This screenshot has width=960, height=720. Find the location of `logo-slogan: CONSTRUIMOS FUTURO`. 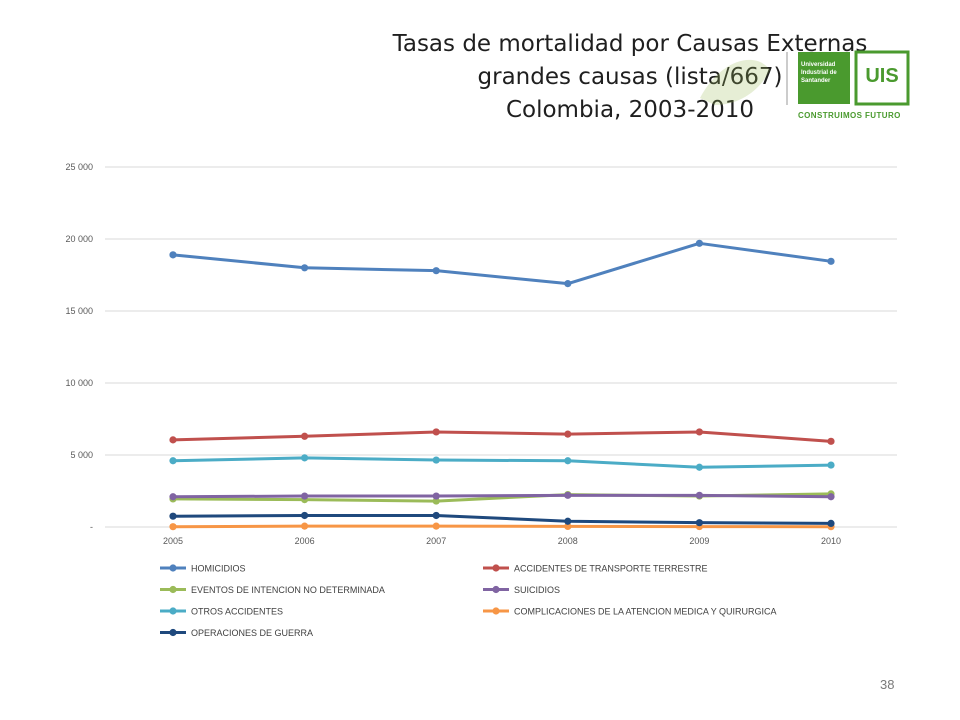

logo-slogan: CONSTRUIMOS FUTURO is located at coordinates (849, 115).